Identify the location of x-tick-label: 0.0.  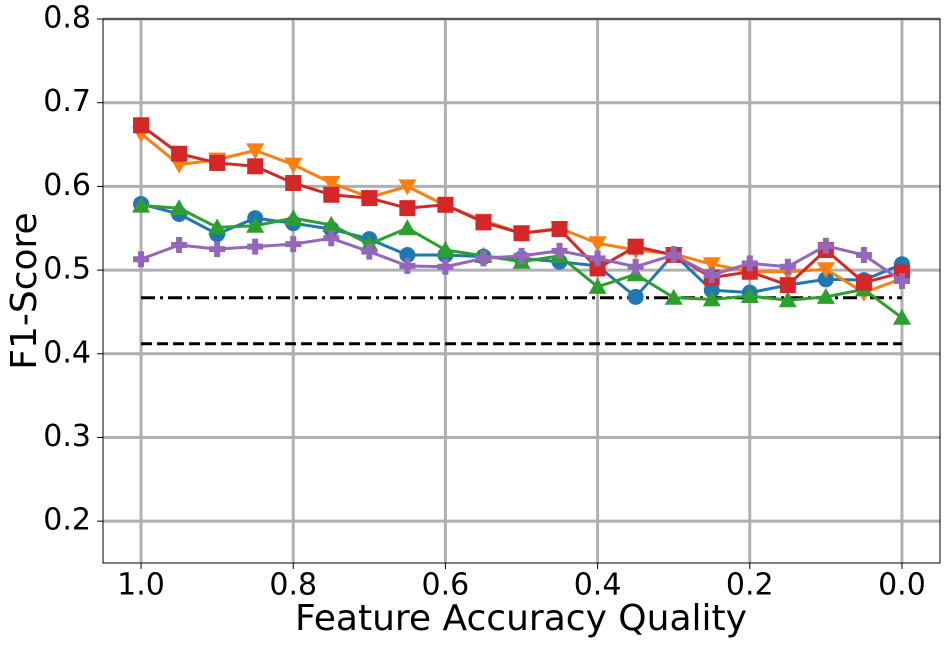
(902, 585).